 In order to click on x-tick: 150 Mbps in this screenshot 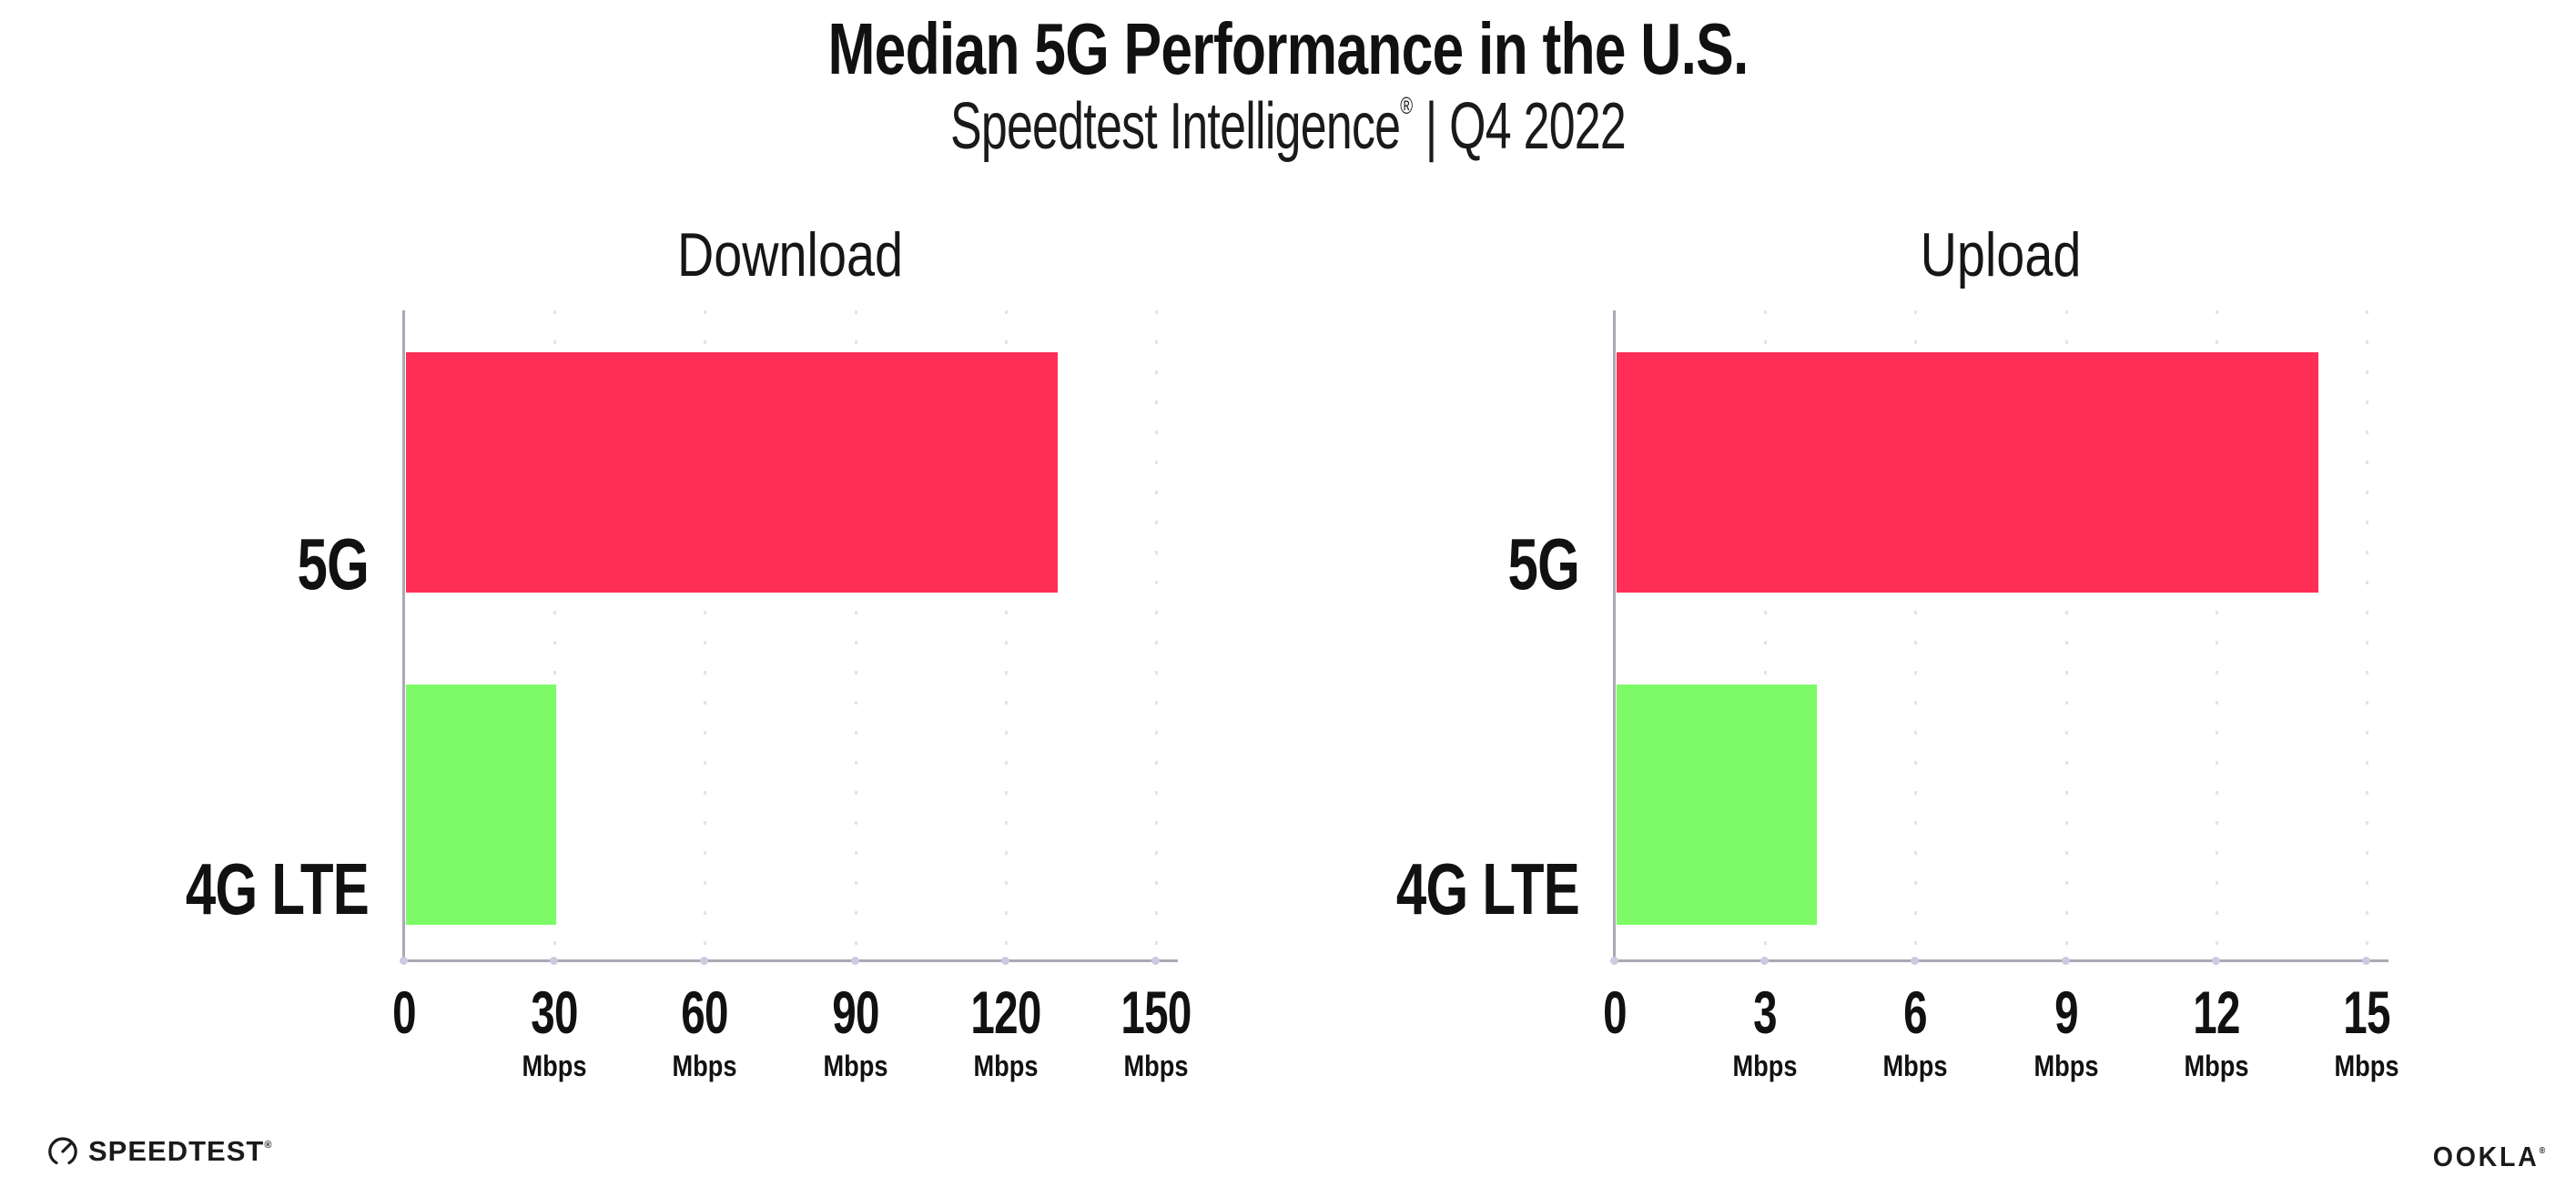, I will do `click(1156, 1031)`.